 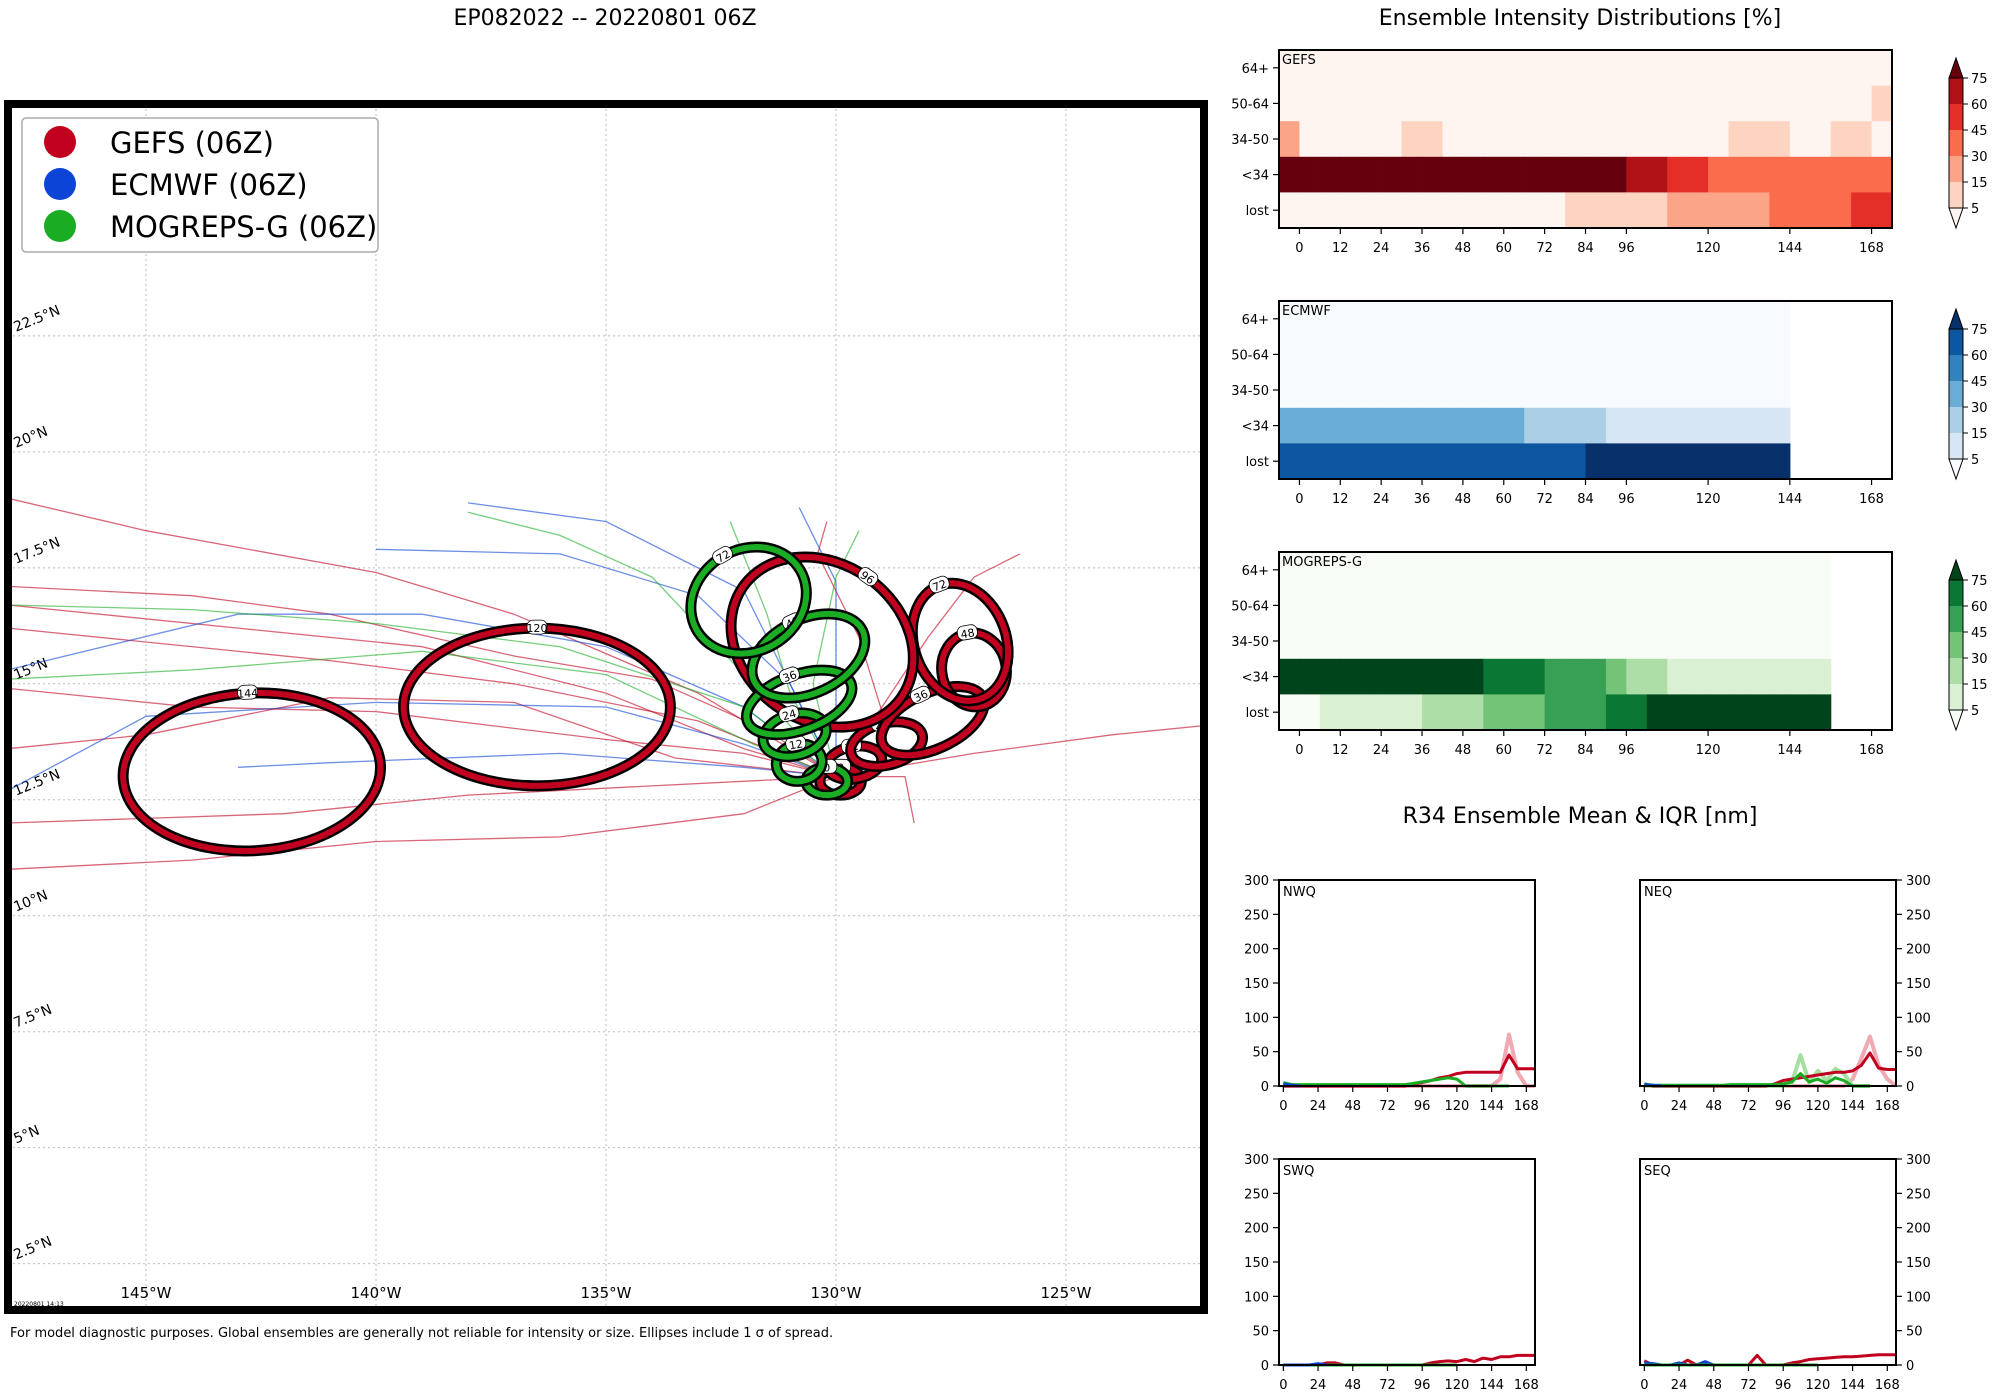 What do you see at coordinates (1463, 248) in the screenshot?
I see `heatmap-xtick-label: 48` at bounding box center [1463, 248].